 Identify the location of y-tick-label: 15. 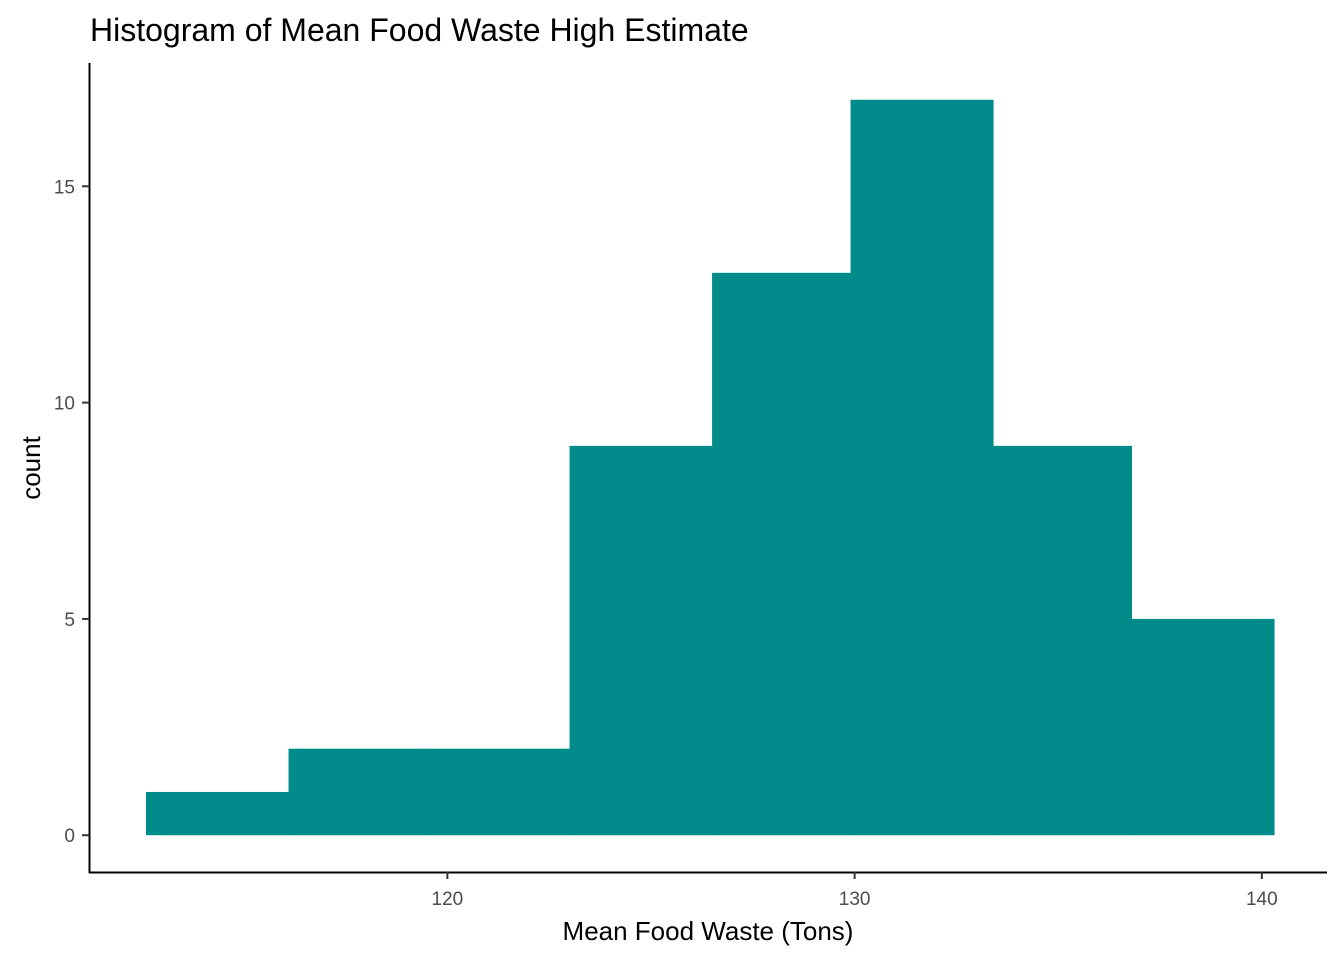
(64, 187).